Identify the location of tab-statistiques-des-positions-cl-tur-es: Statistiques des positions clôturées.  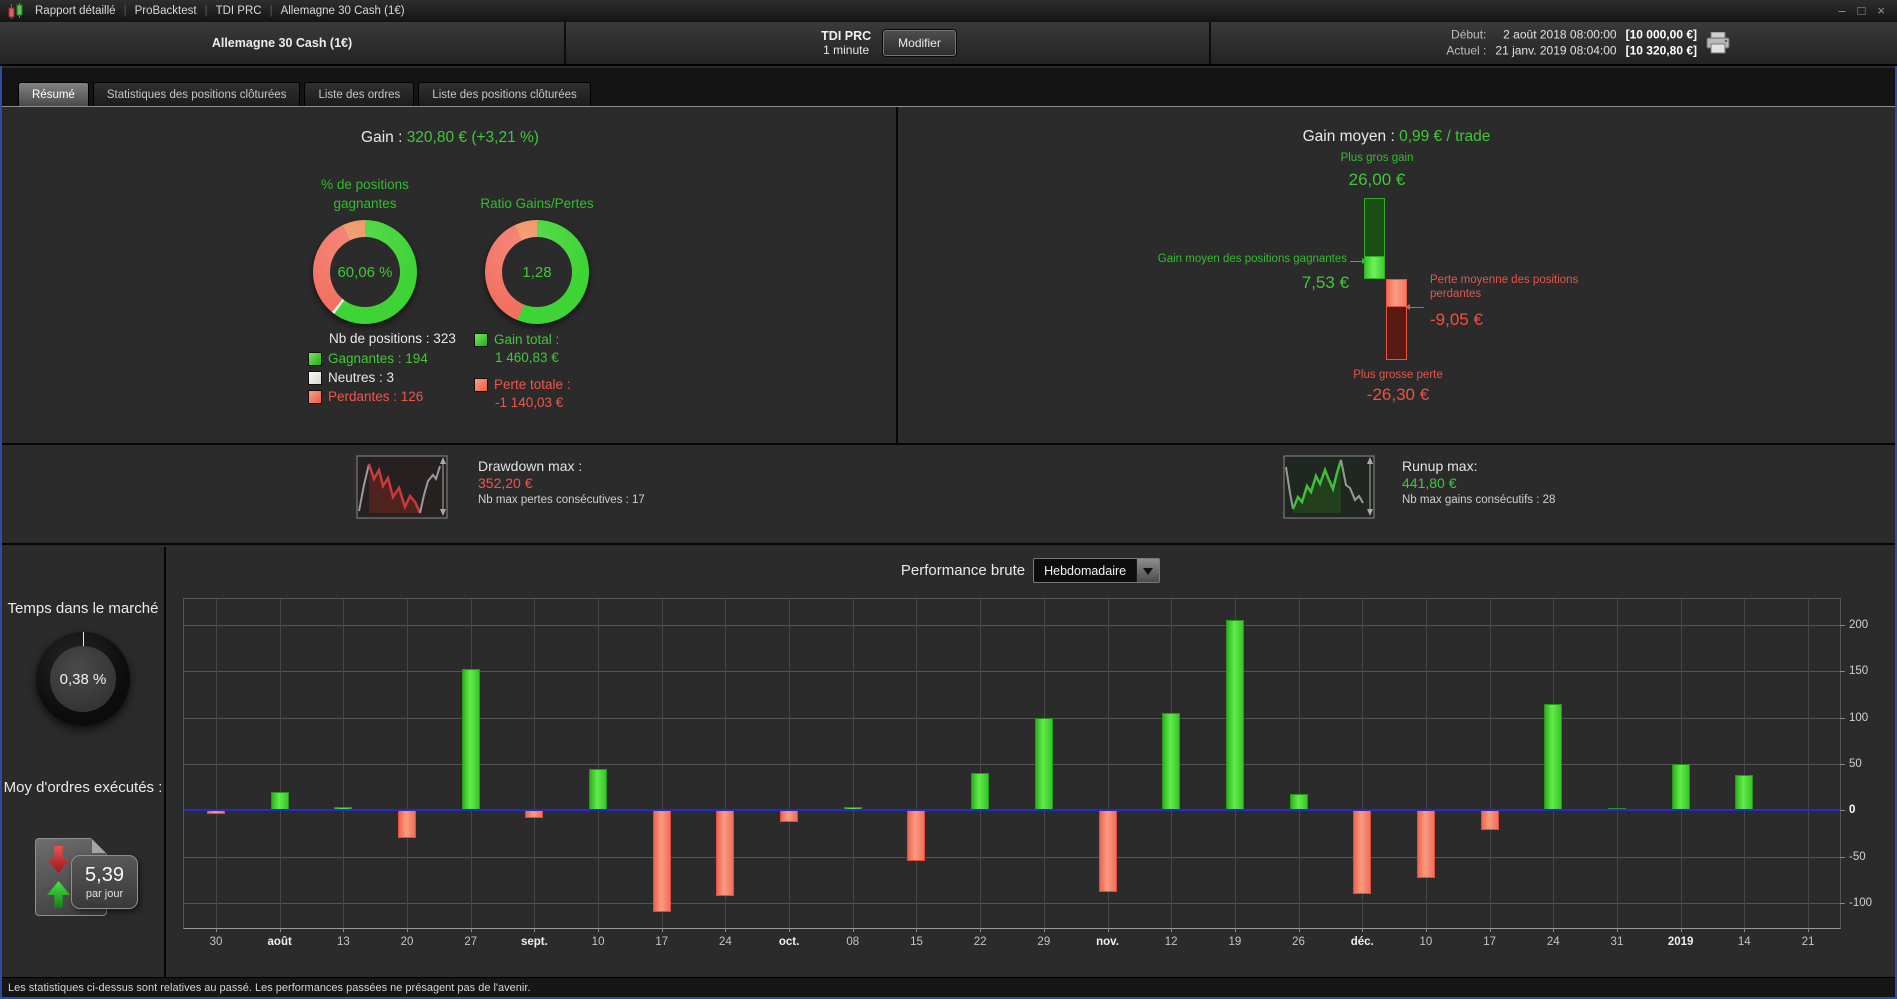
(196, 94).